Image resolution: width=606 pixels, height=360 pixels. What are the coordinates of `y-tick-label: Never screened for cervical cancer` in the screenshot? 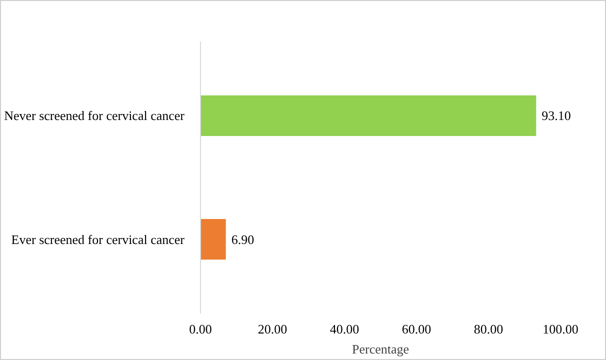 It's located at (95, 116).